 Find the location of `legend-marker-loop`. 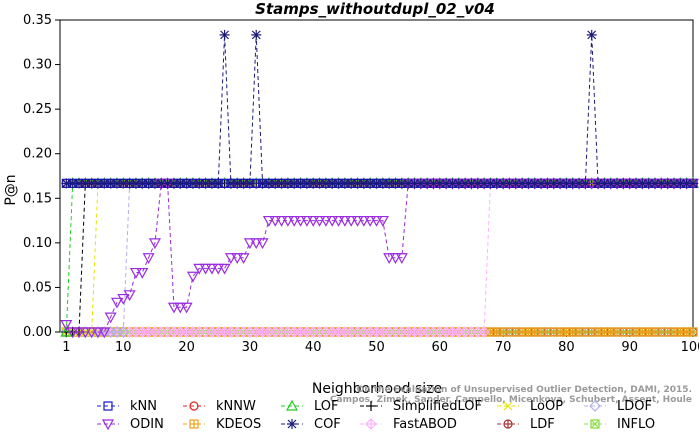

legend-marker-loop is located at coordinates (508, 406).